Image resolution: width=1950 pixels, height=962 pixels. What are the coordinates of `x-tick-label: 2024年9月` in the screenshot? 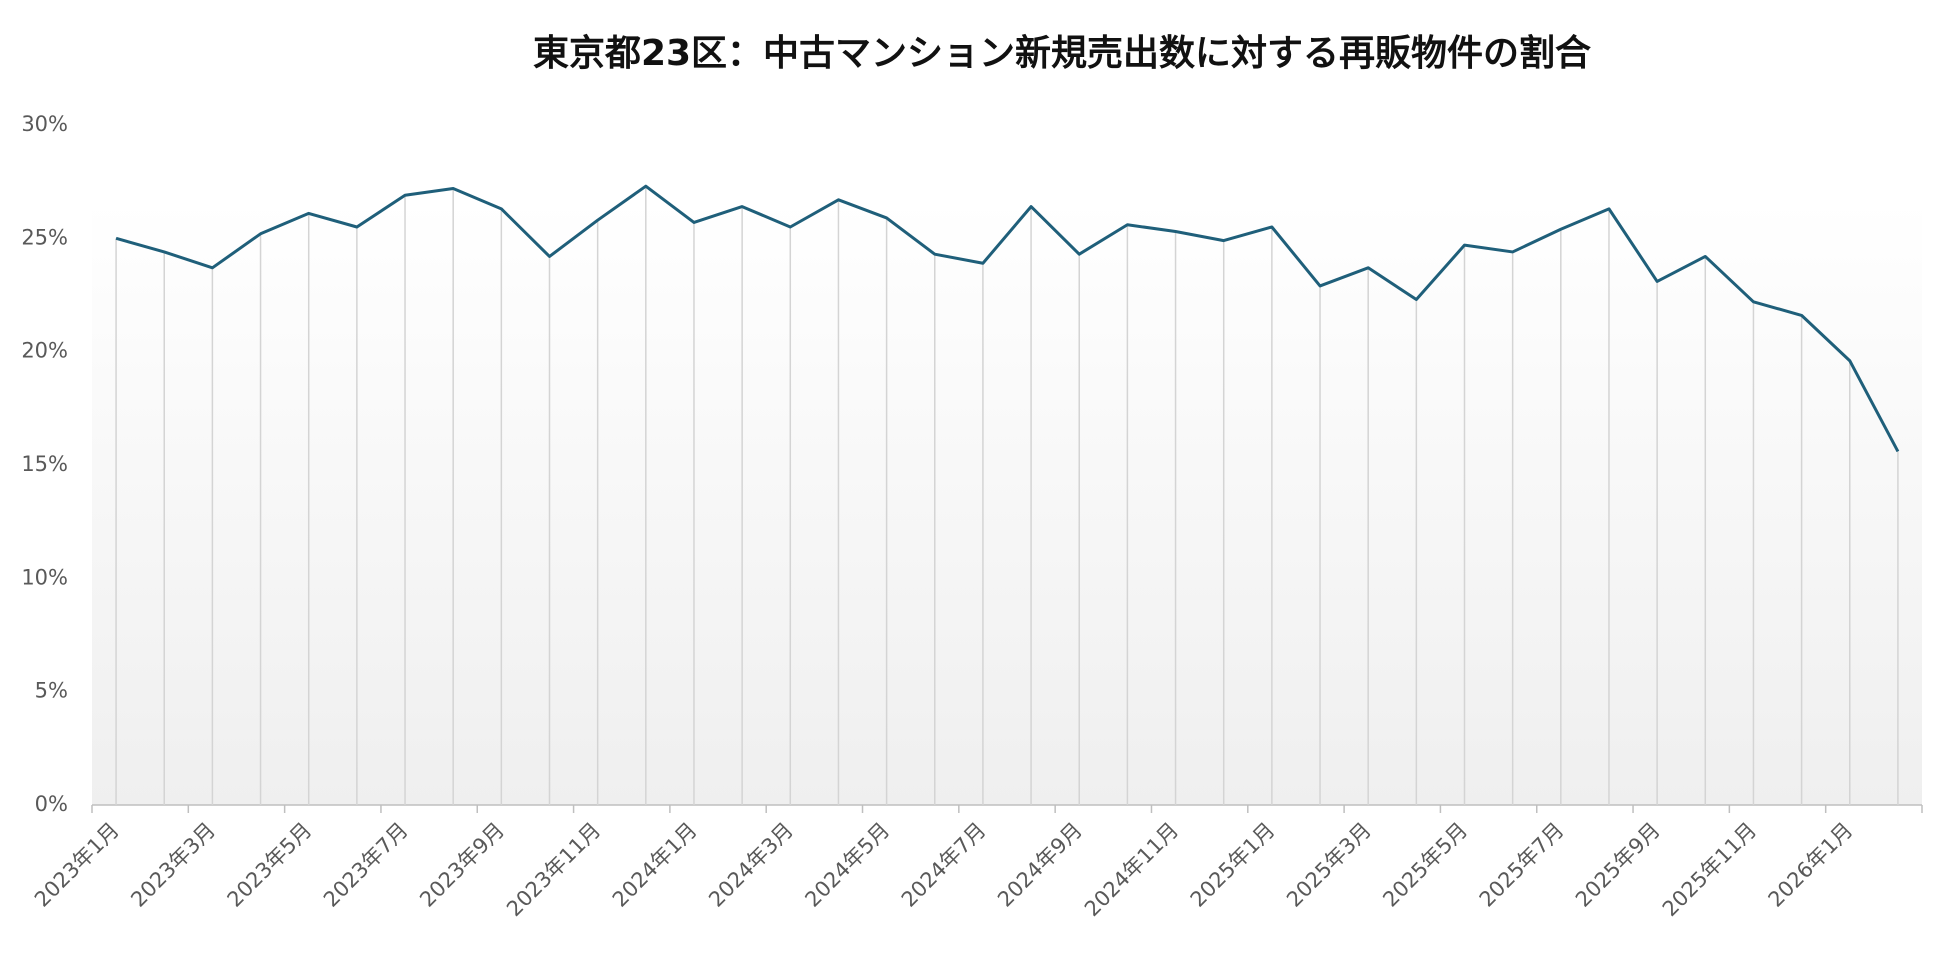 It's located at (1040, 865).